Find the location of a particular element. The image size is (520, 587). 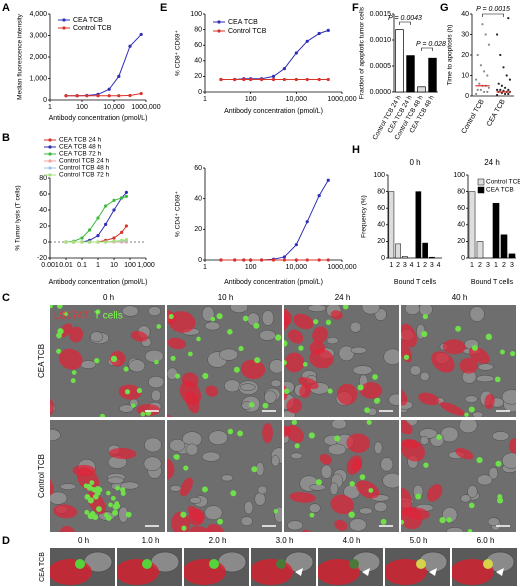

x-tick-label: 10,000 is located at coordinates (297, 267).